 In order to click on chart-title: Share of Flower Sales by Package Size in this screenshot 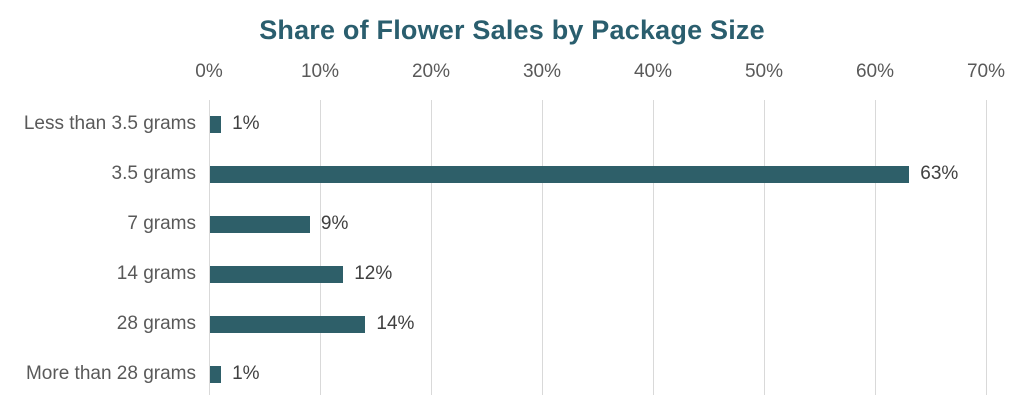, I will do `click(512, 30)`.